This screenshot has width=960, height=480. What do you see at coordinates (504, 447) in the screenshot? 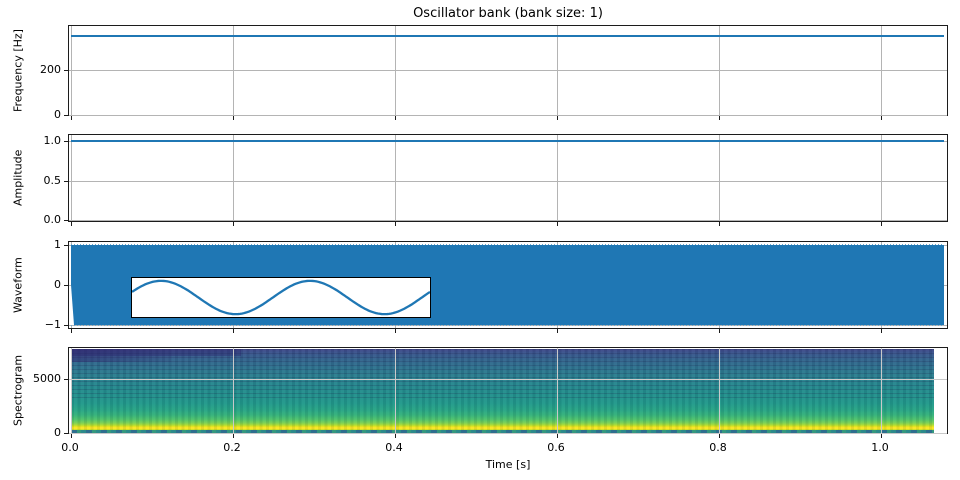
I see `x-axis-tick-labels: 0.0 0.2 0.4 0.6 0.8 1.0` at bounding box center [504, 447].